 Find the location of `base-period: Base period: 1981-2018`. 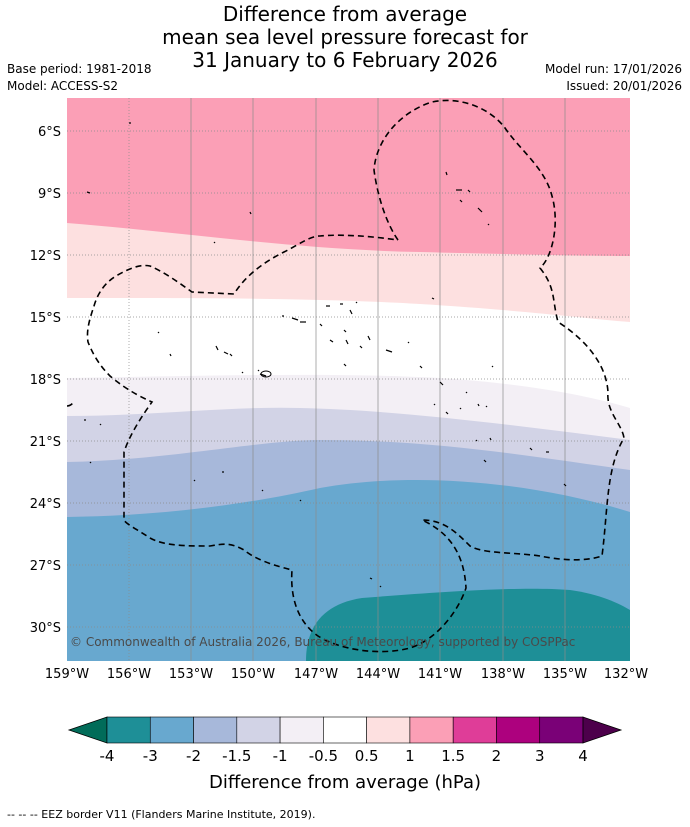

base-period: Base period: 1981-2018 is located at coordinates (79, 69).